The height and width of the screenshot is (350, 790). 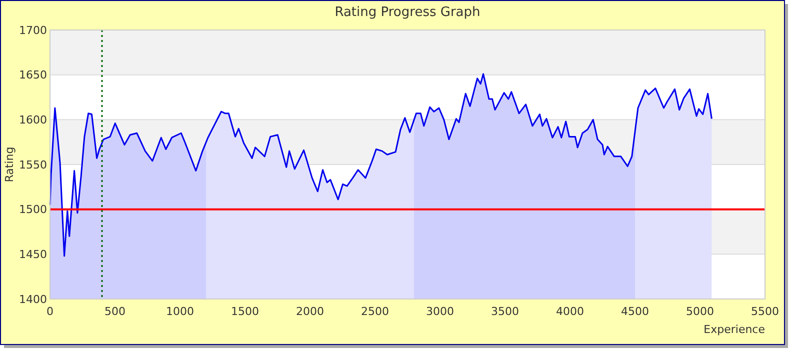 What do you see at coordinates (440, 311) in the screenshot?
I see `x-tick-label: 3000` at bounding box center [440, 311].